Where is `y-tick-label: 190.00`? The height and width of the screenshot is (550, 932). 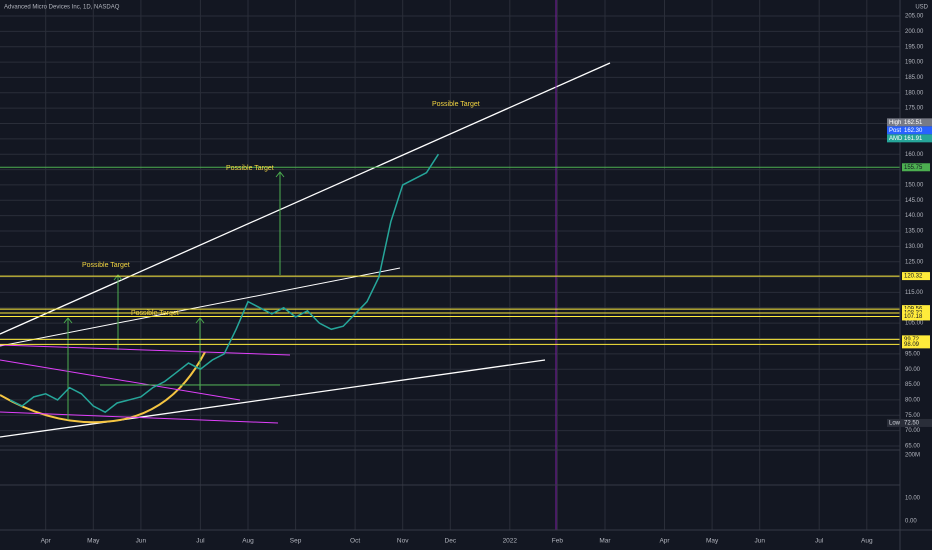
y-tick-label: 190.00 is located at coordinates (914, 63).